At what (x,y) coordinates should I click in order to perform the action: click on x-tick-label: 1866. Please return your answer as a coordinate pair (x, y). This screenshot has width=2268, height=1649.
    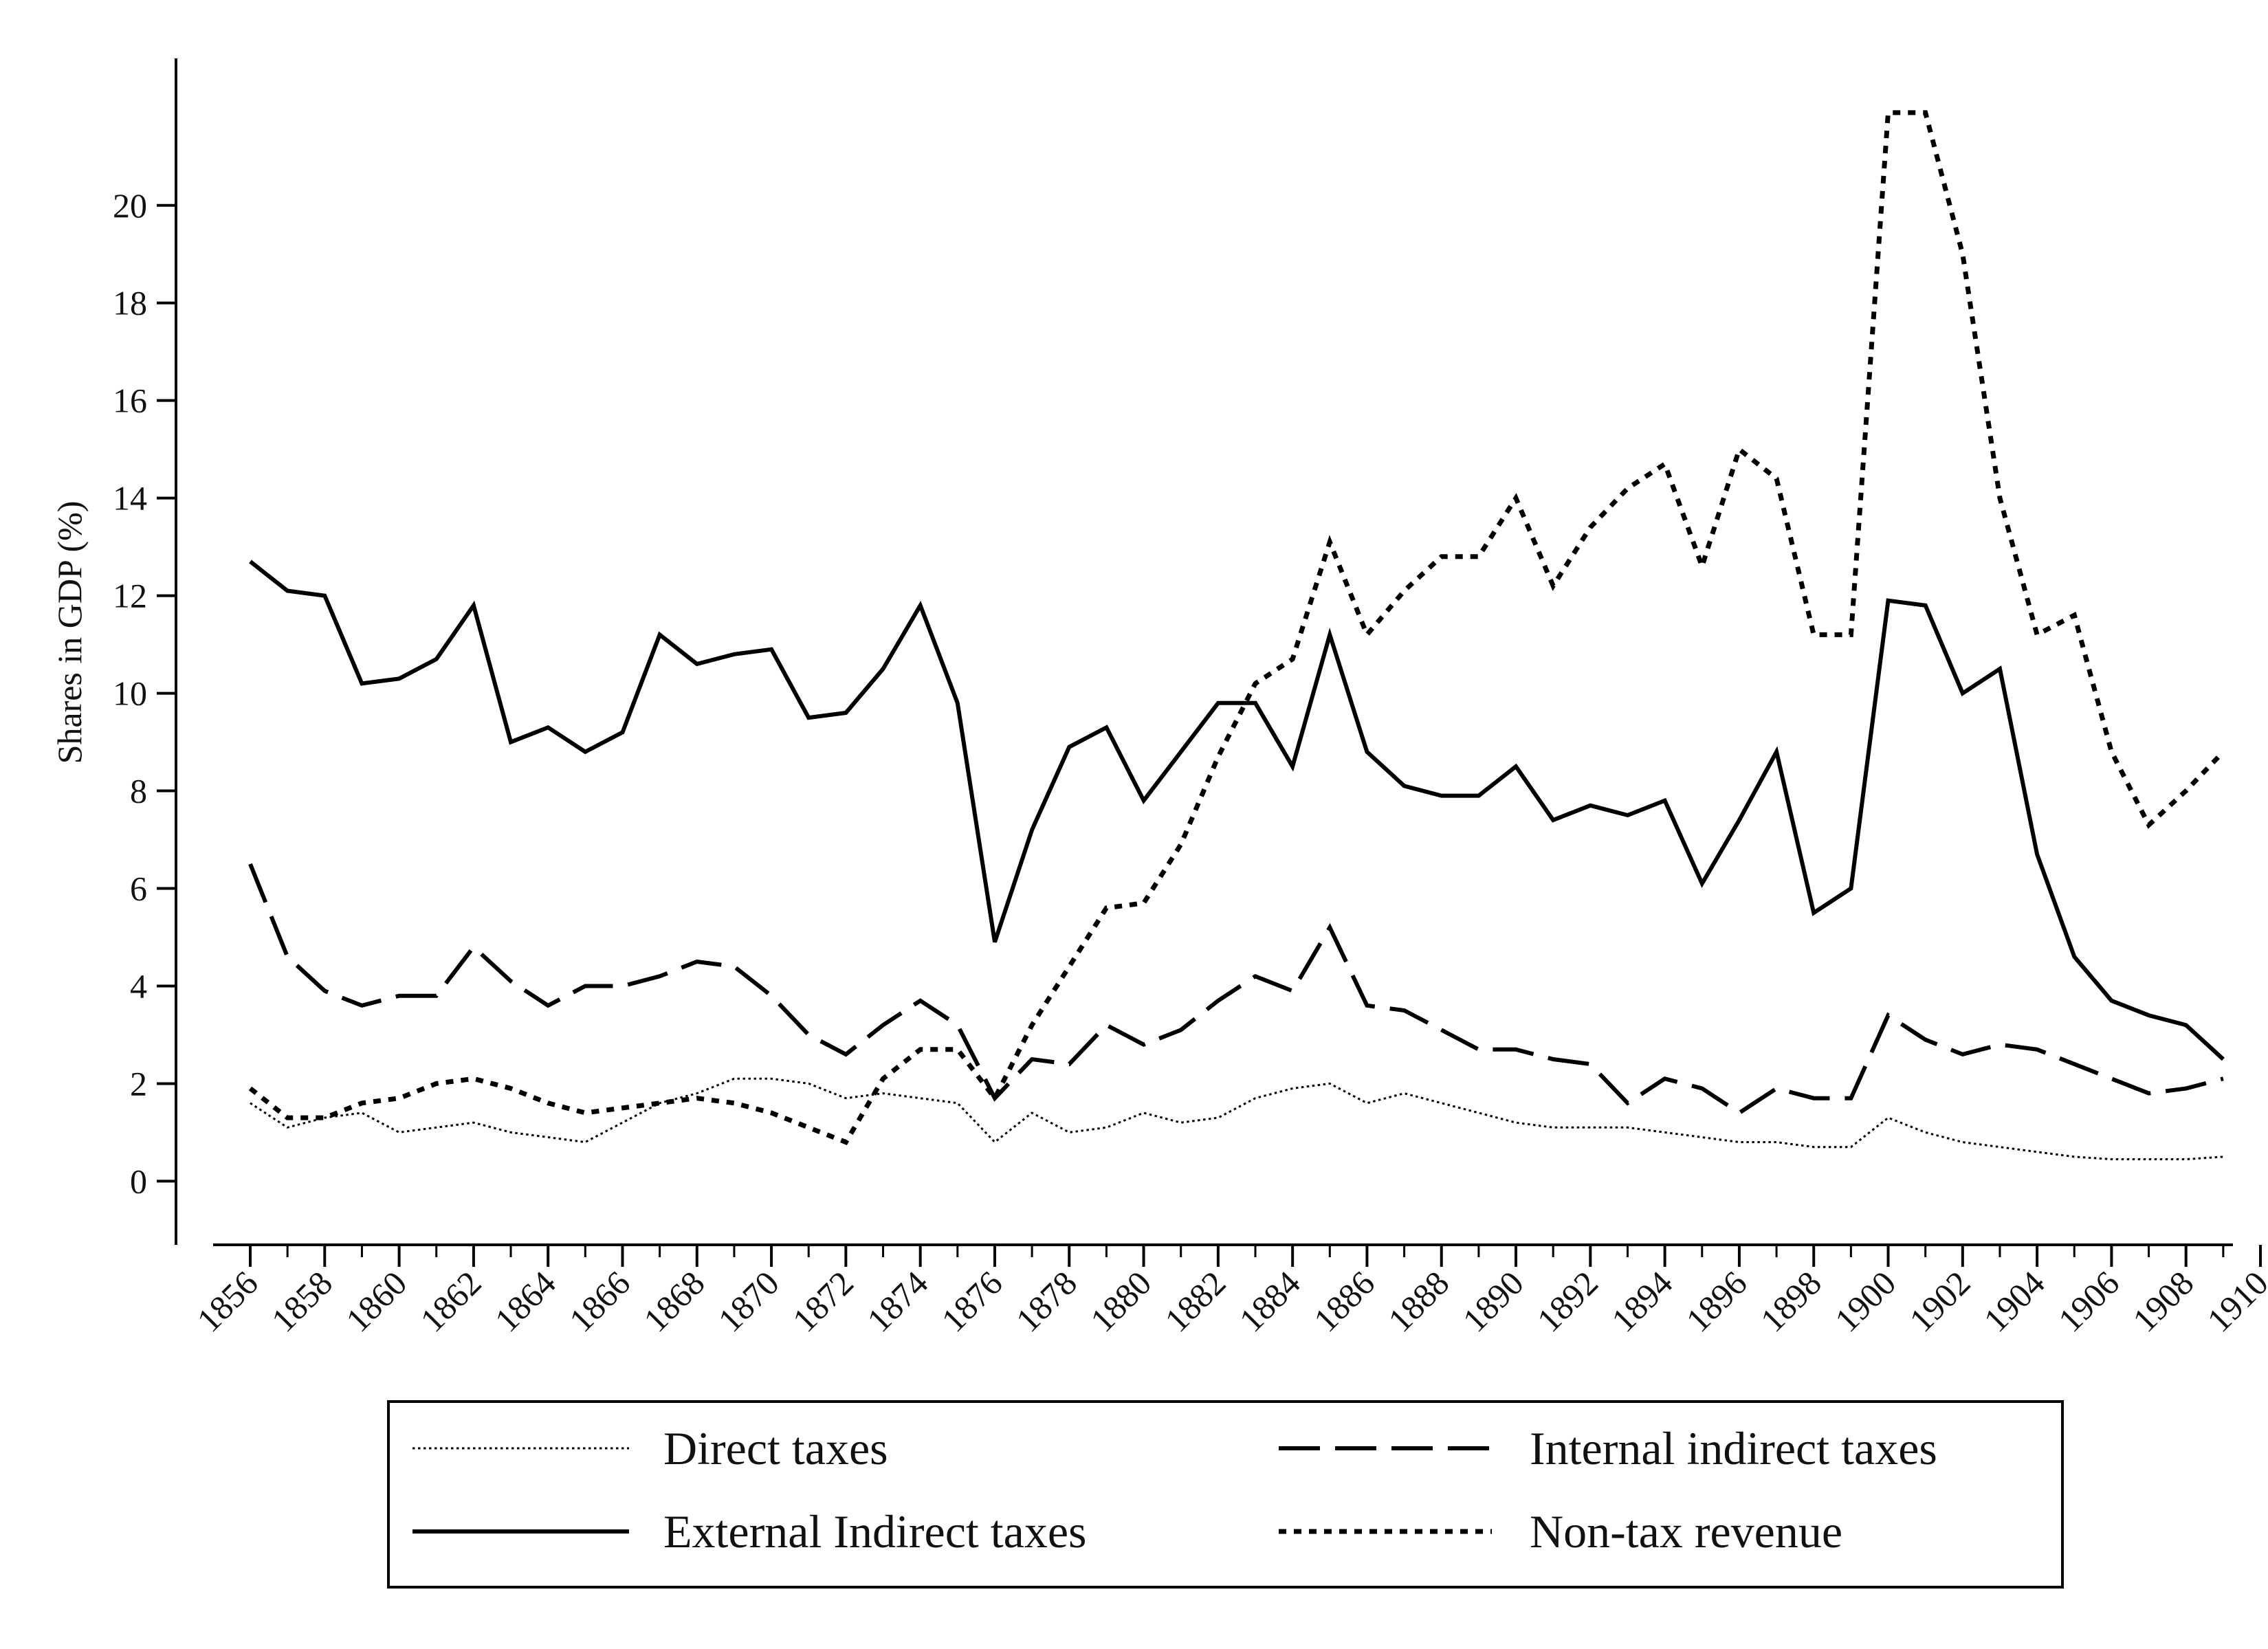
    Looking at the image, I should click on (600, 1301).